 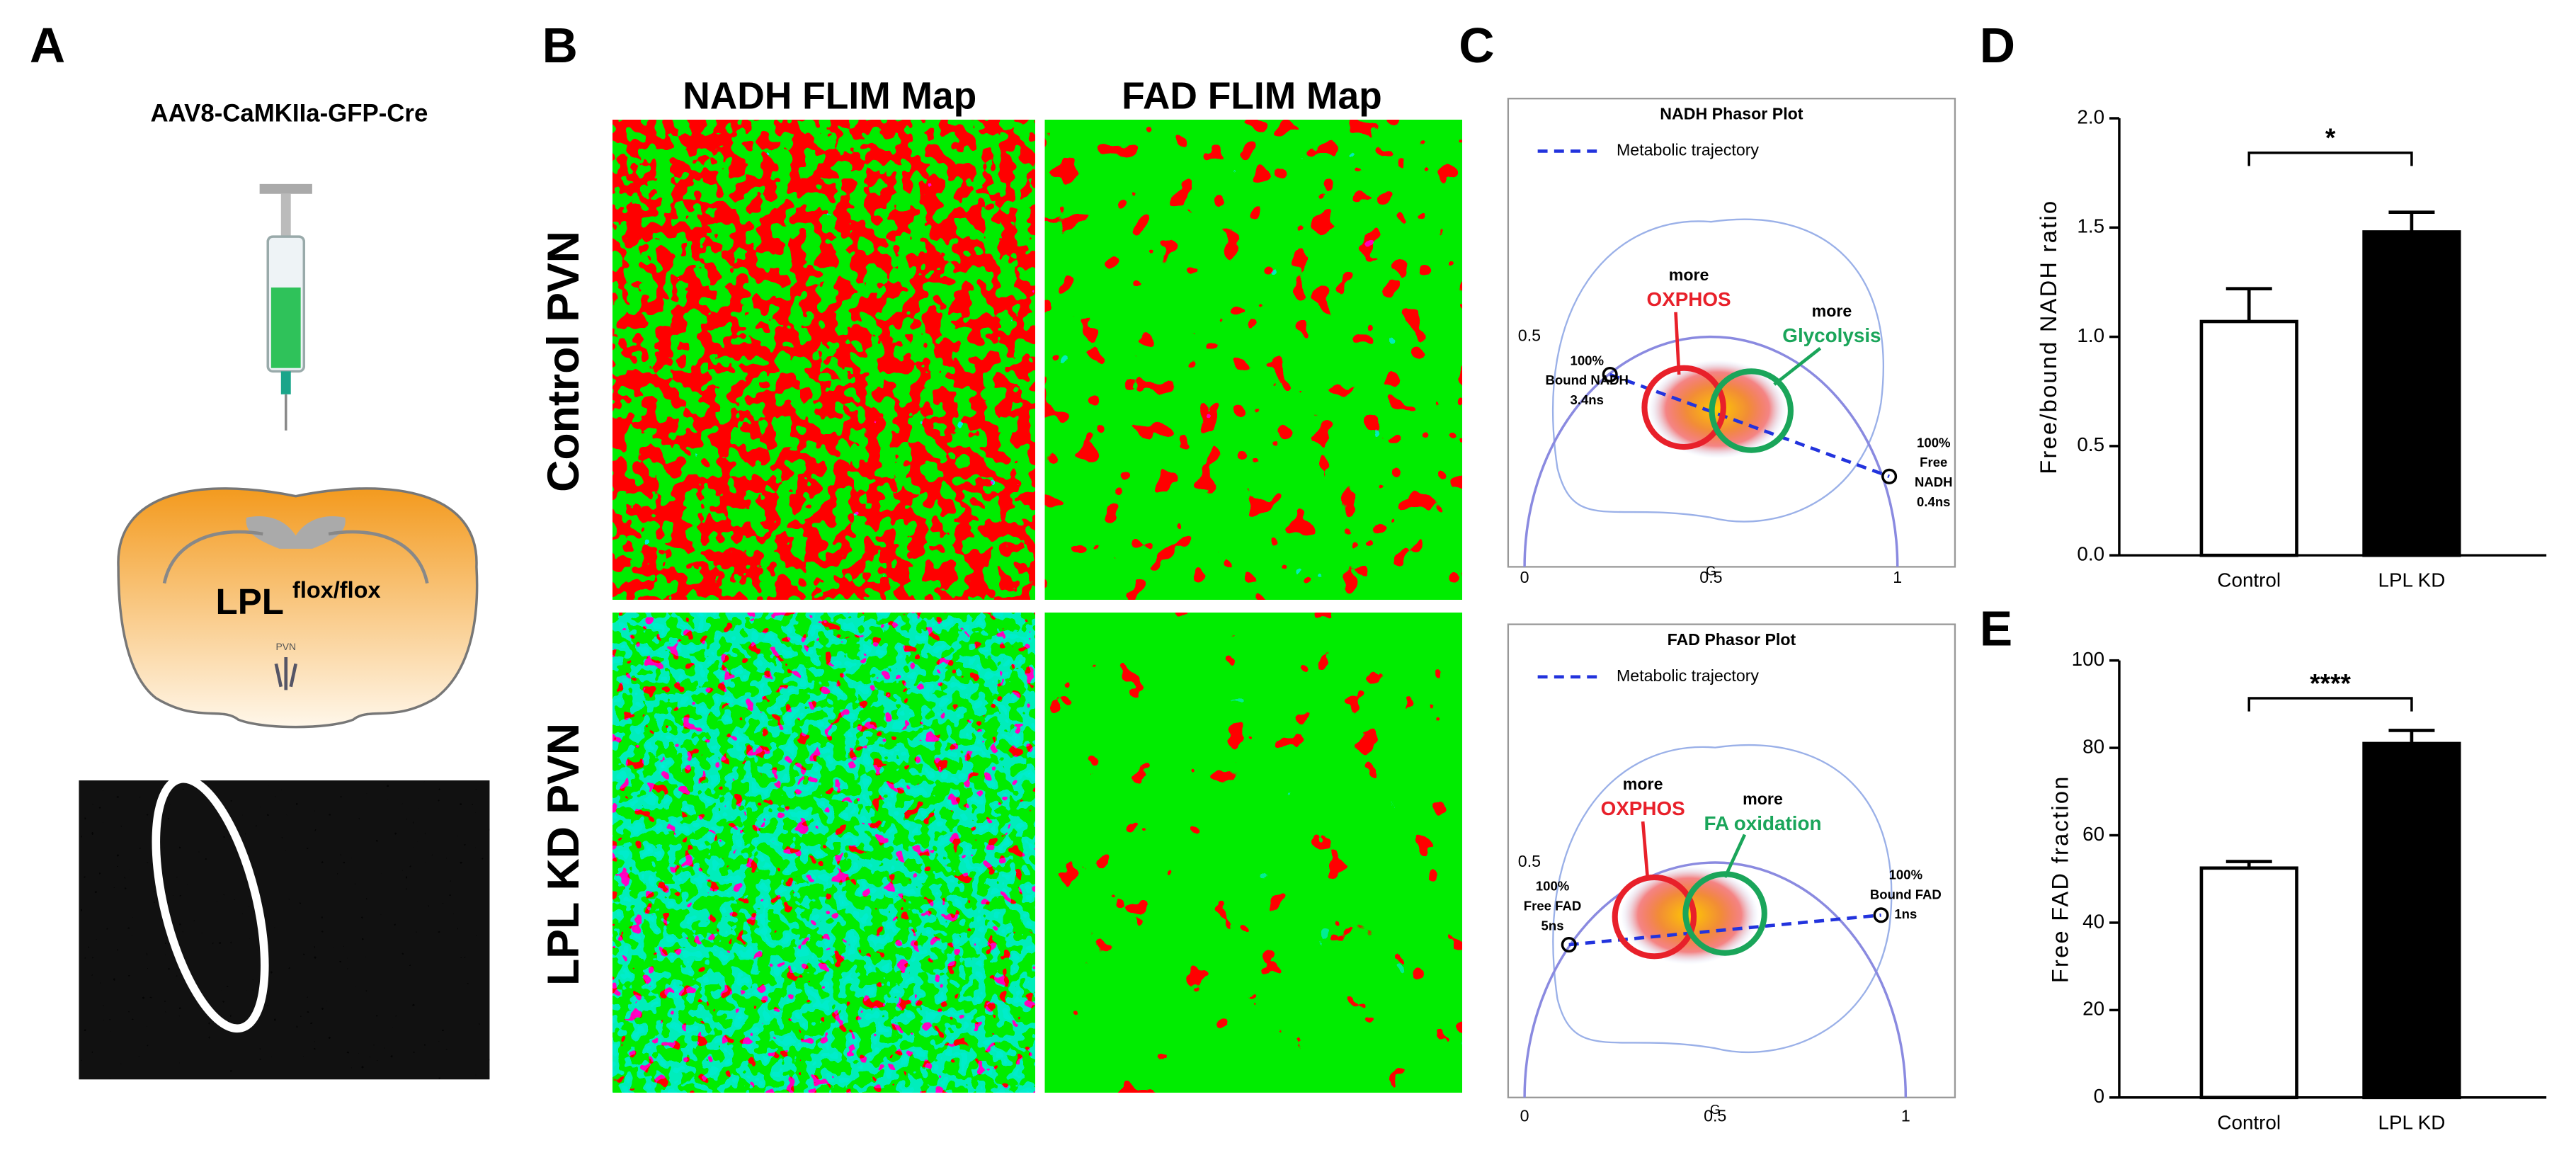 I want to click on annotation: Bound FAD, so click(x=1906, y=894).